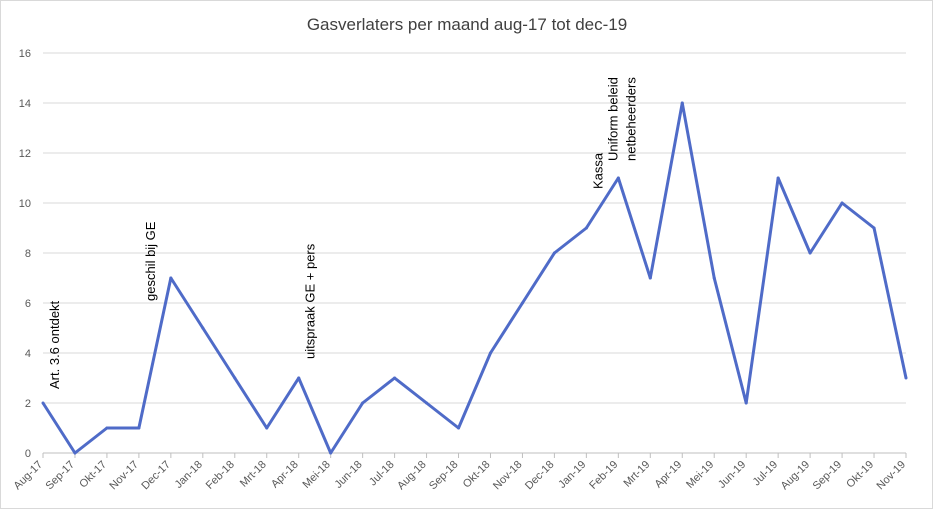 This screenshot has width=933, height=509. Describe the element at coordinates (150, 261) in the screenshot. I see `annotation-label: geschil bij GE` at that location.